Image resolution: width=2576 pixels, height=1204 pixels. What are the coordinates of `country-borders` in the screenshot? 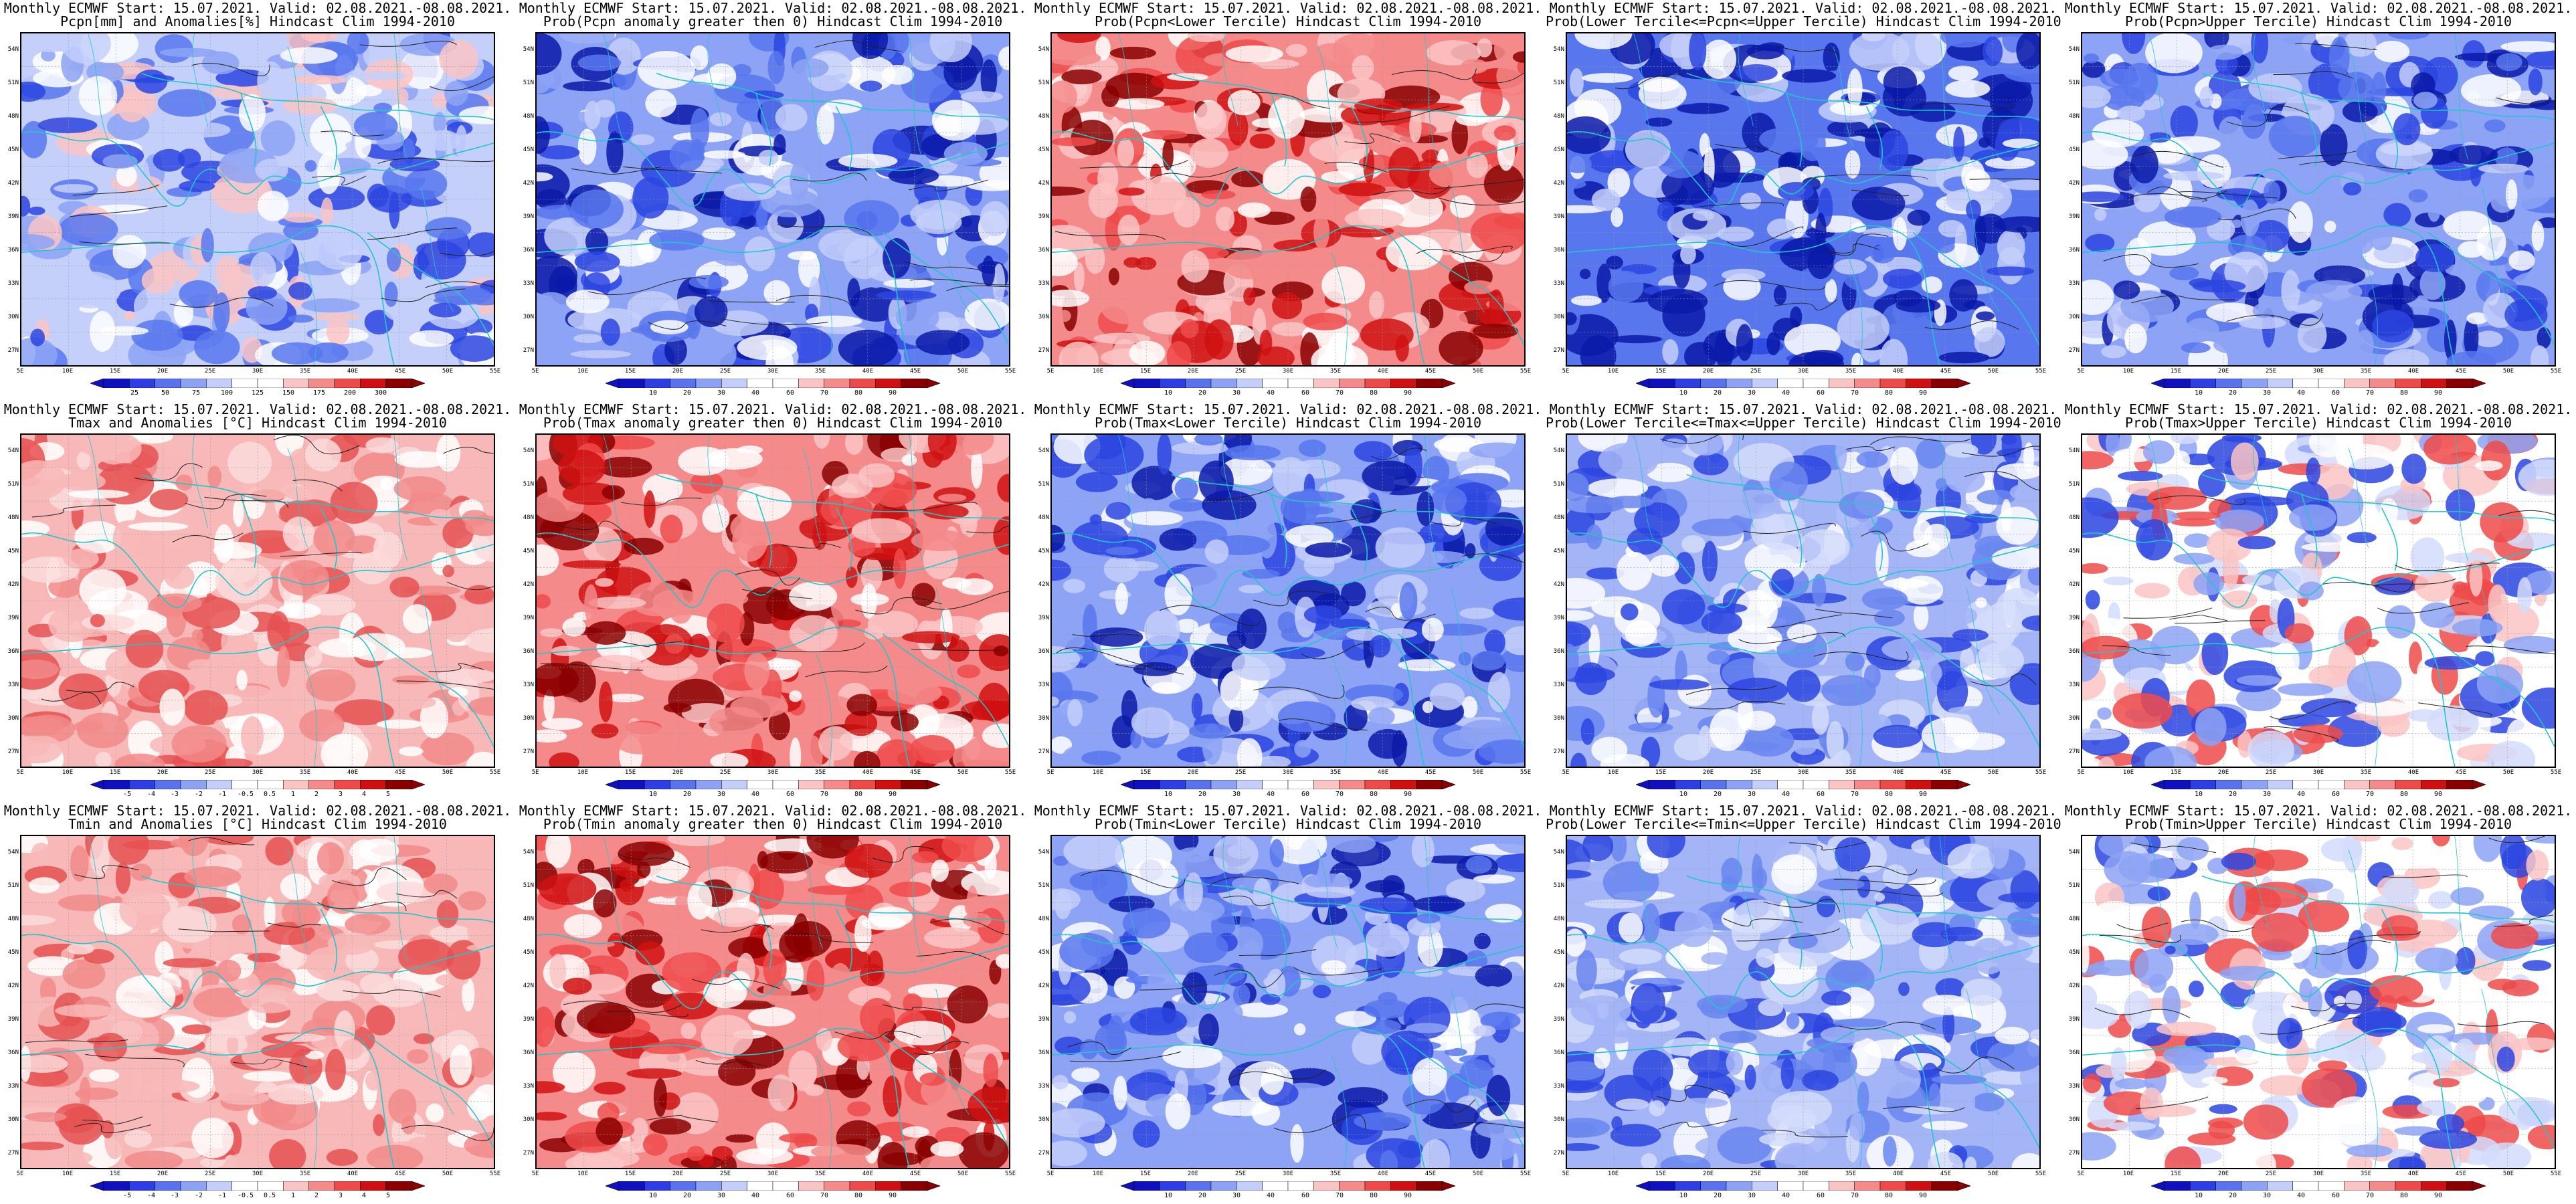 It's located at (271, 199).